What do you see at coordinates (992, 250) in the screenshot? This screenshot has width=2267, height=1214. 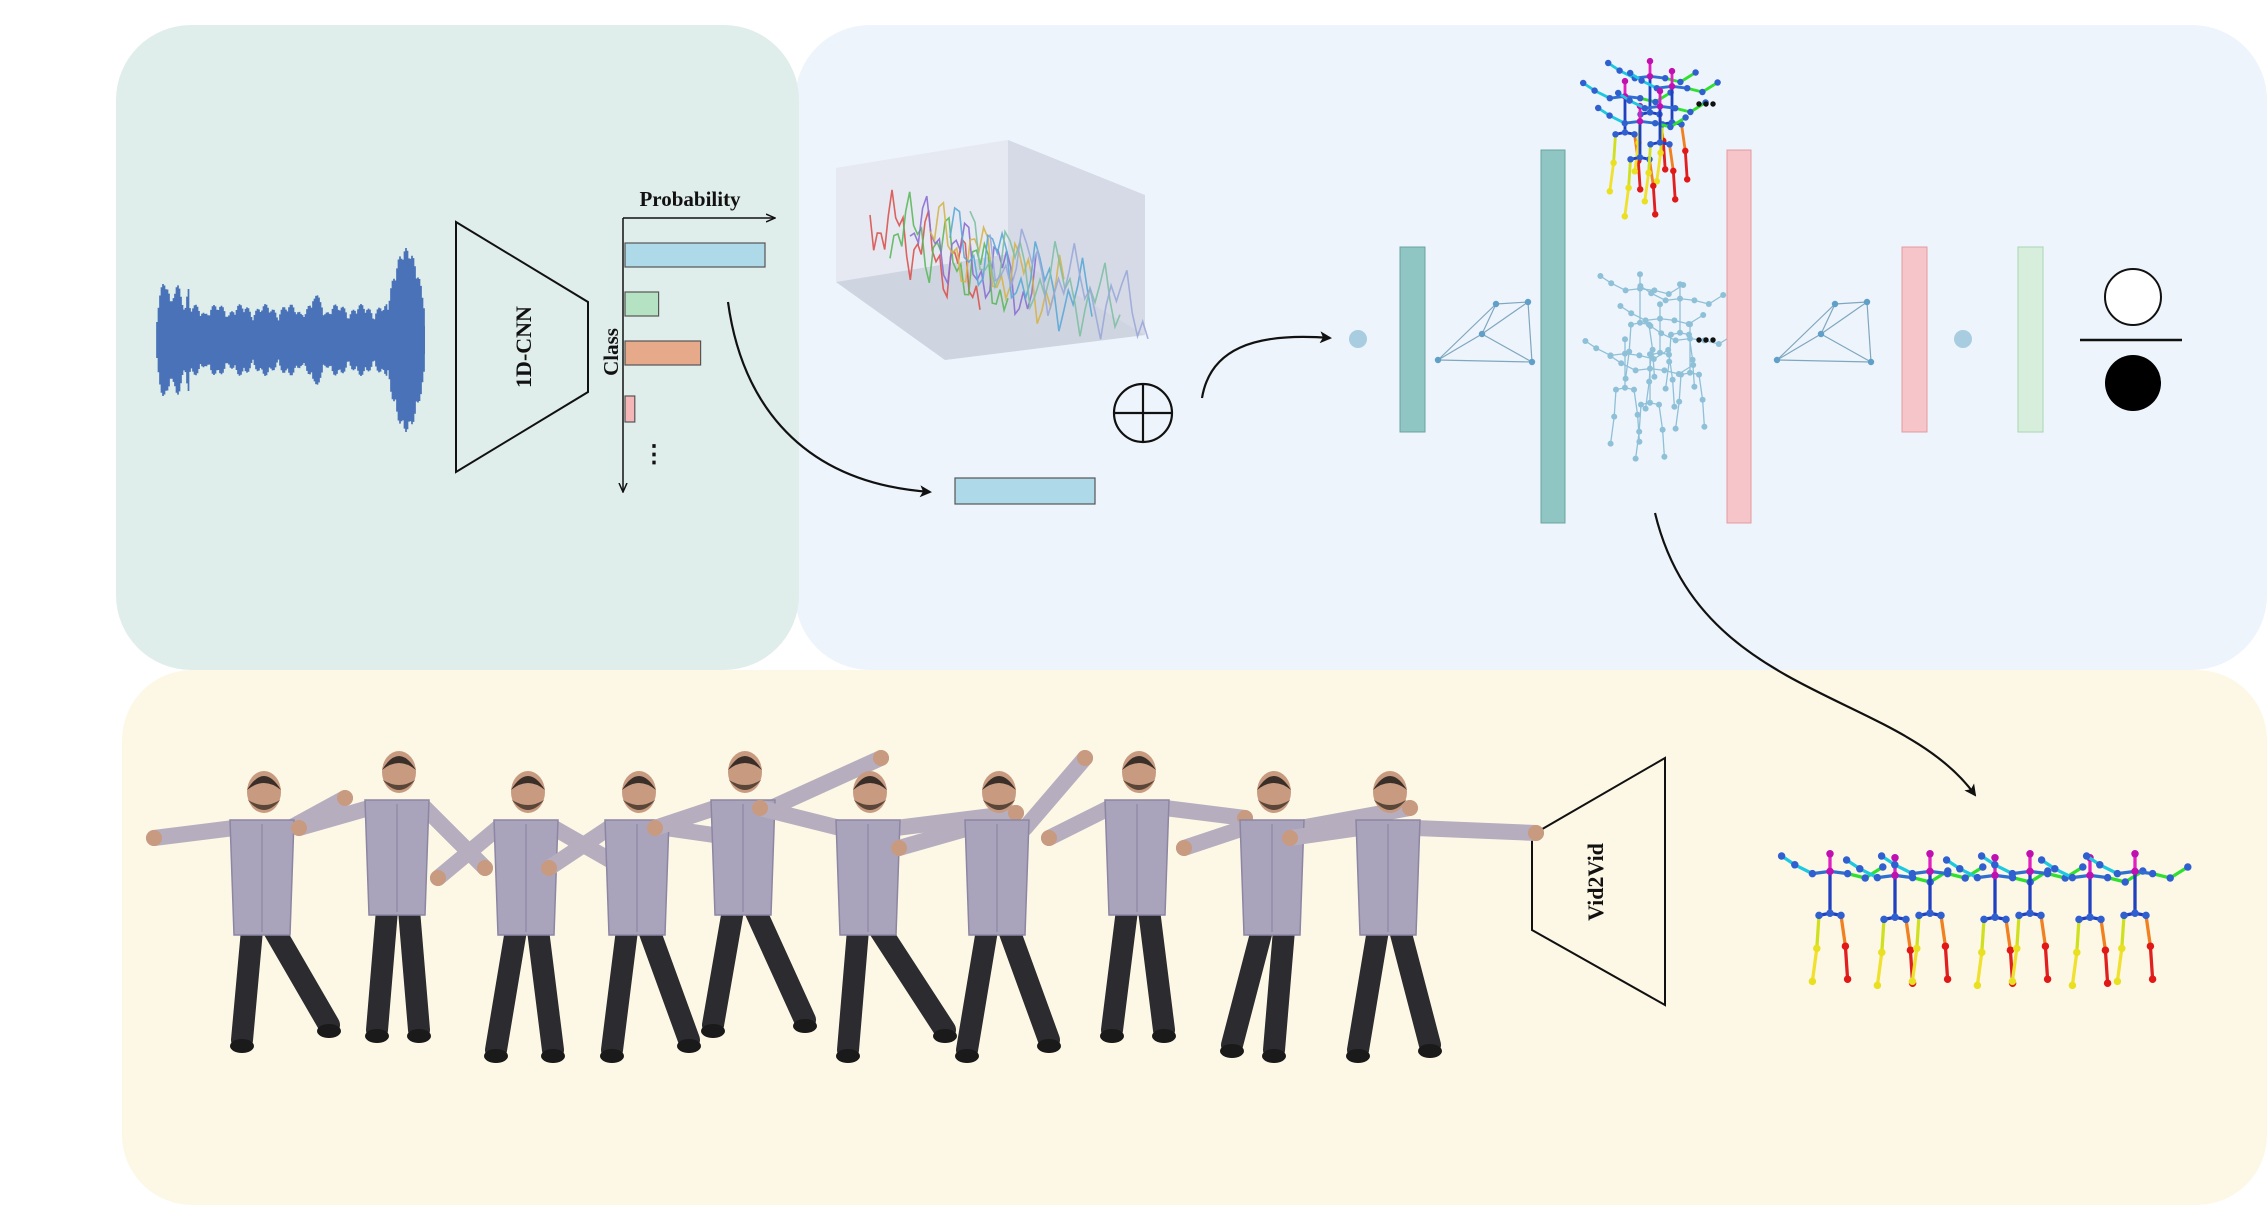 I see `noise-box` at bounding box center [992, 250].